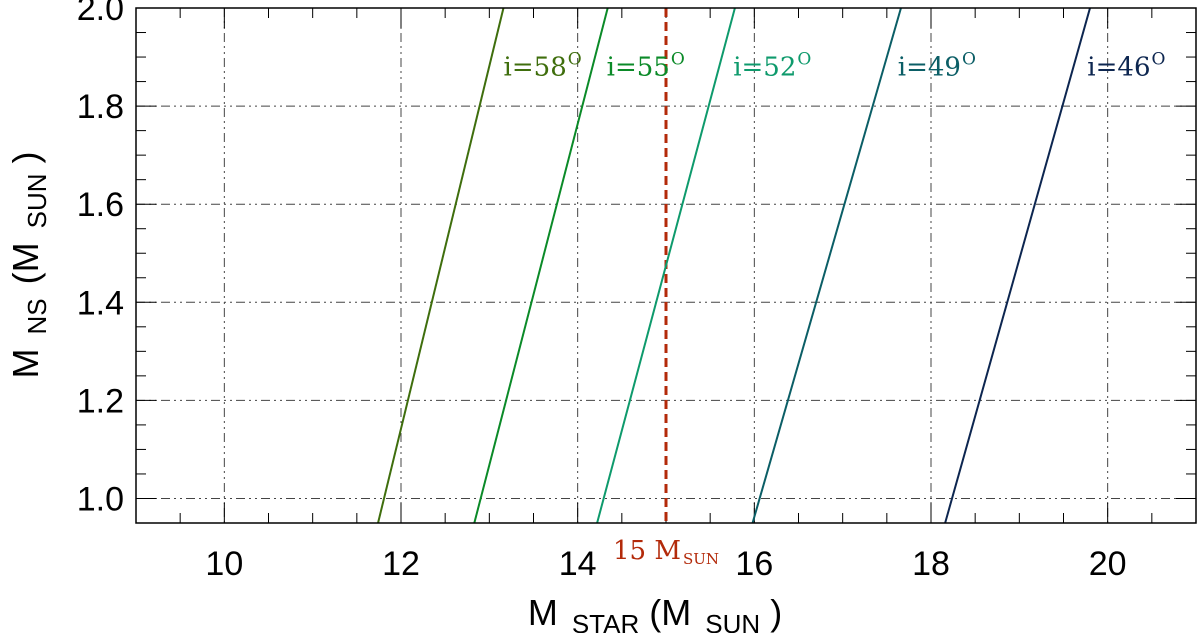 The width and height of the screenshot is (1200, 633). I want to click on x-axis-title-unit: (M, so click(670, 612).